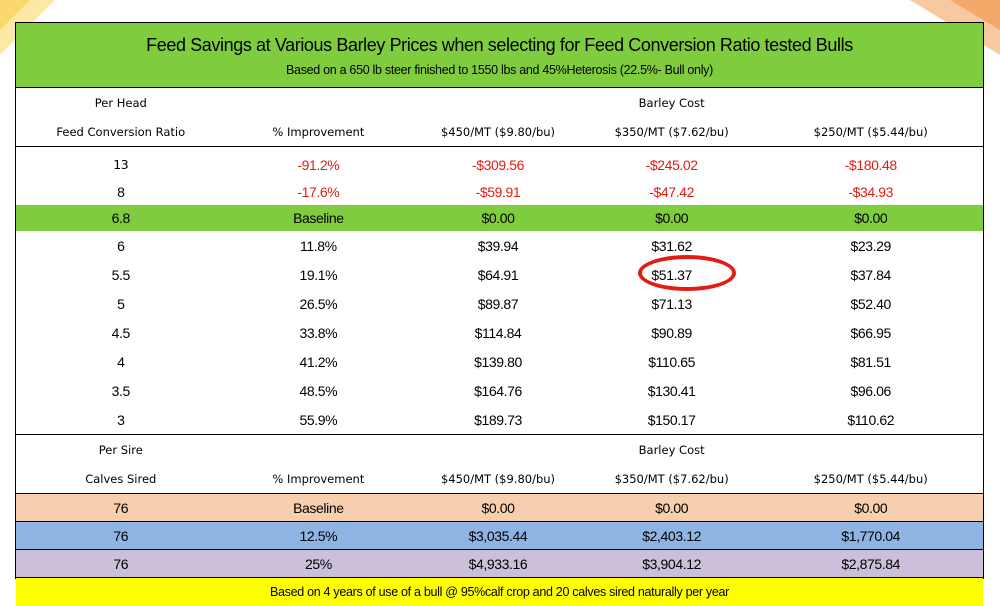 This screenshot has width=1000, height=606. Describe the element at coordinates (871, 563) in the screenshot. I see `table-cell: $2,875.84` at that location.